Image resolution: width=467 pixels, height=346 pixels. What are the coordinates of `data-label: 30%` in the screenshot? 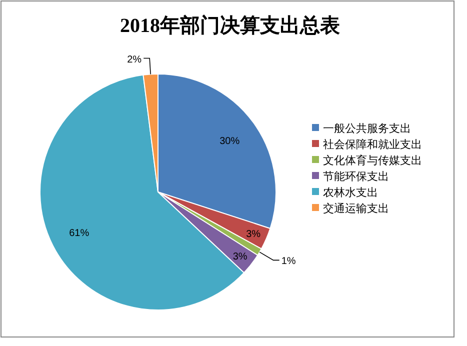 It's located at (230, 141).